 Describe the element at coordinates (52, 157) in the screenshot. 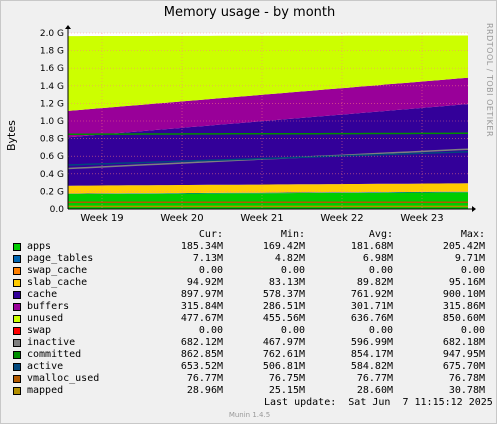

I see `y-tick-label: 0.6 G` at that location.